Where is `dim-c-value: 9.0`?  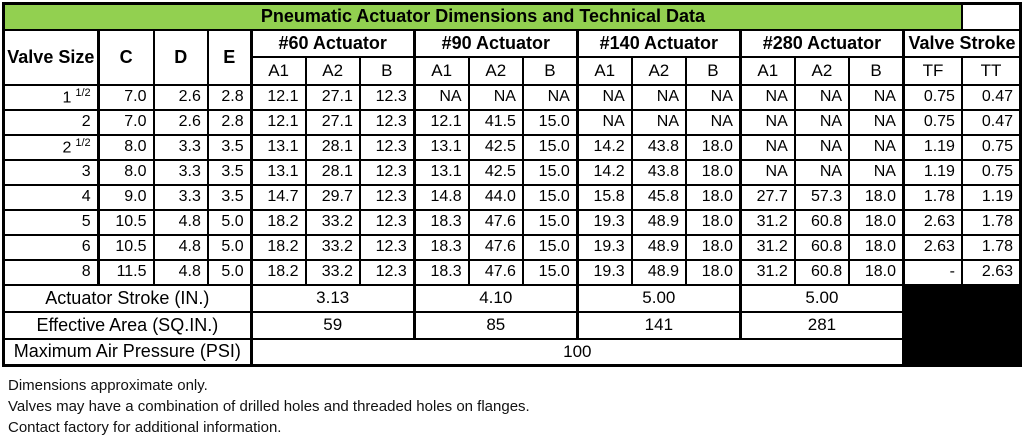 dim-c-value: 9.0 is located at coordinates (125, 197).